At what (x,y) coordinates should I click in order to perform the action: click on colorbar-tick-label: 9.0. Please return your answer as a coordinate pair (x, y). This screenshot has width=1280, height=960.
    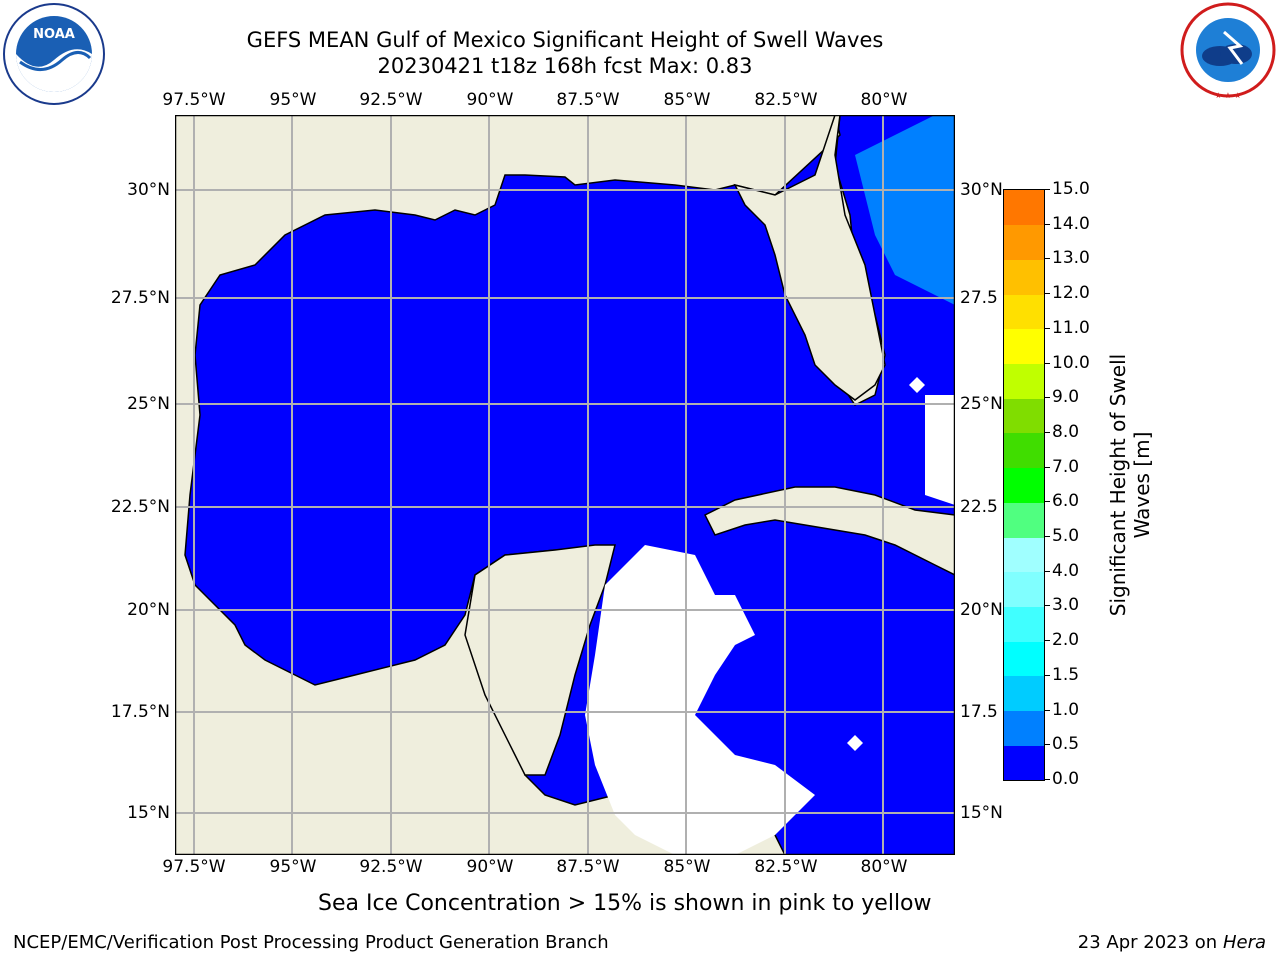
    Looking at the image, I should click on (1066, 397).